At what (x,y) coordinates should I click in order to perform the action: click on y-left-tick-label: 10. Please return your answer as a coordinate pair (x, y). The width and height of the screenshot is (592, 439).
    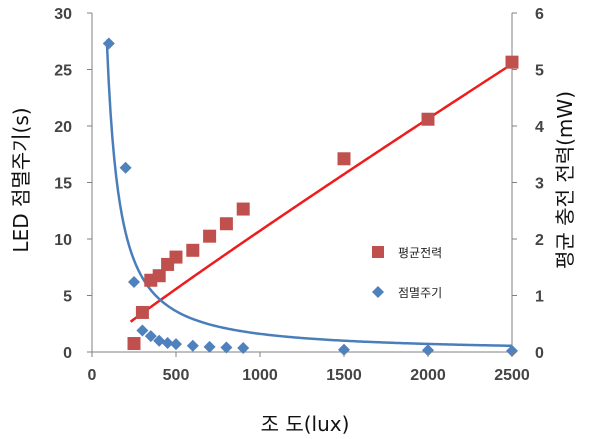
    Looking at the image, I should click on (63, 240).